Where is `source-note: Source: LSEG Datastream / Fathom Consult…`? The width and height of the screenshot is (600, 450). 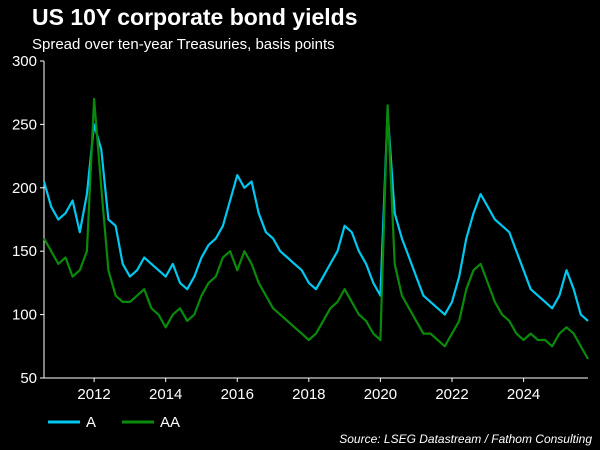
source-note: Source: LSEG Datastream / Fathom Consult… is located at coordinates (465, 439).